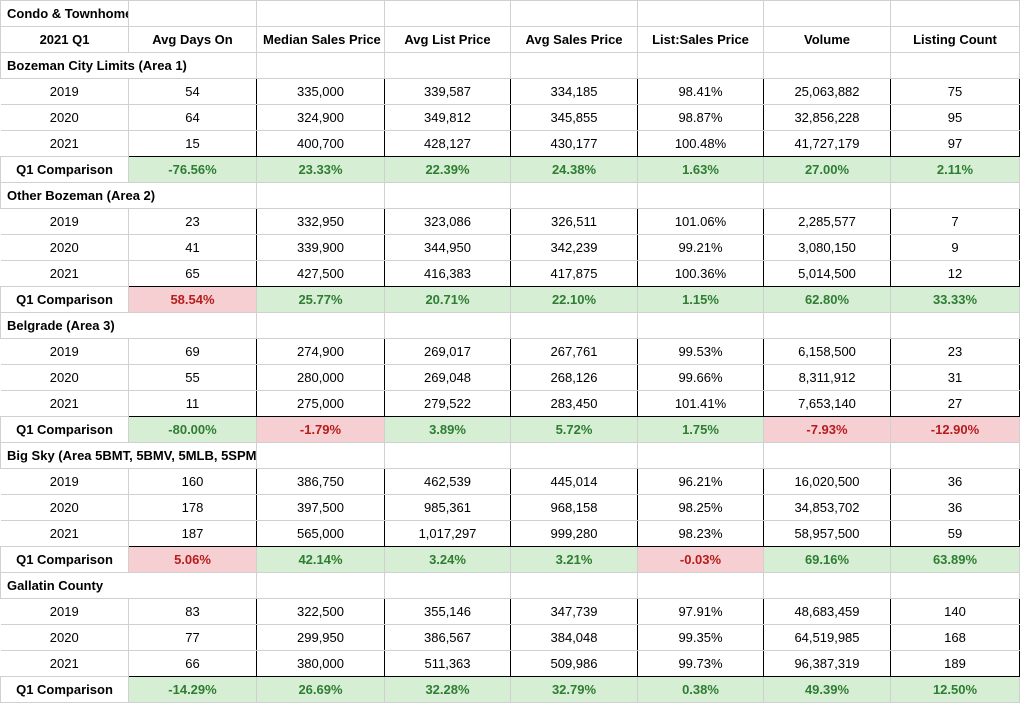 The height and width of the screenshot is (712, 1020). Describe the element at coordinates (447, 663) in the screenshot. I see `value-cell: 511,363` at that location.